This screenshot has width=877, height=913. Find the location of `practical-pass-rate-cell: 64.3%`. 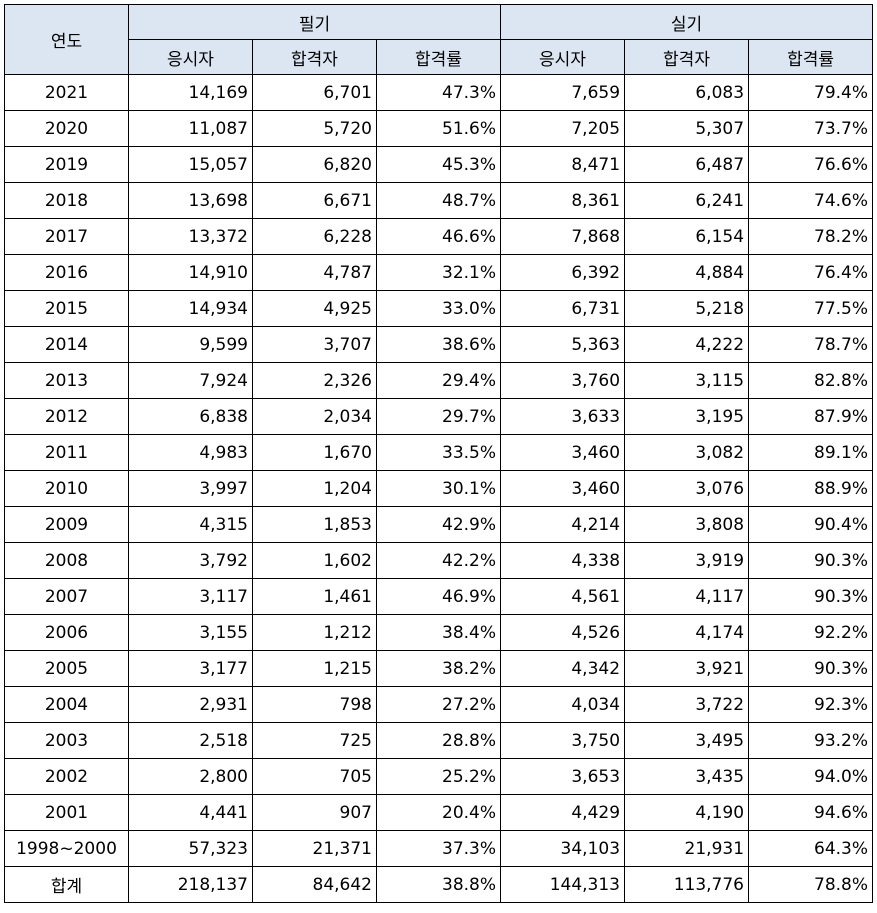

practical-pass-rate-cell: 64.3% is located at coordinates (811, 848).